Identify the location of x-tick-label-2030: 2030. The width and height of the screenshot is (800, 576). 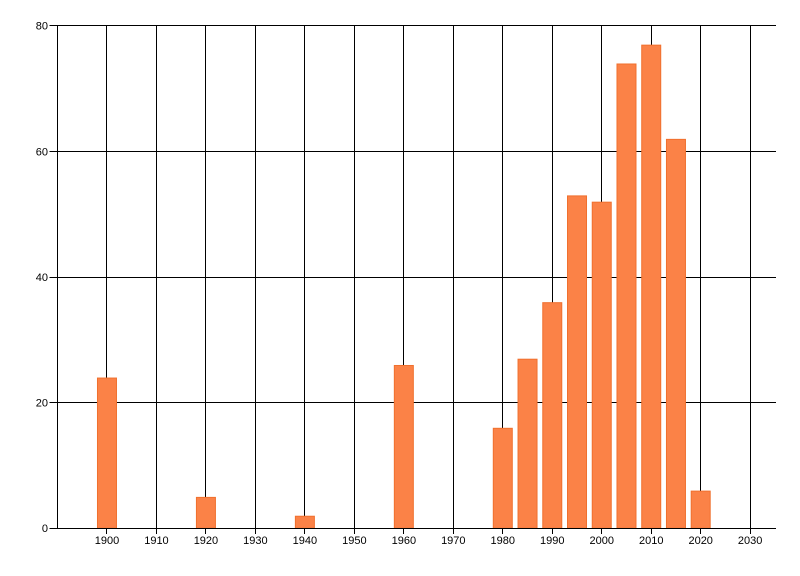
(750, 541).